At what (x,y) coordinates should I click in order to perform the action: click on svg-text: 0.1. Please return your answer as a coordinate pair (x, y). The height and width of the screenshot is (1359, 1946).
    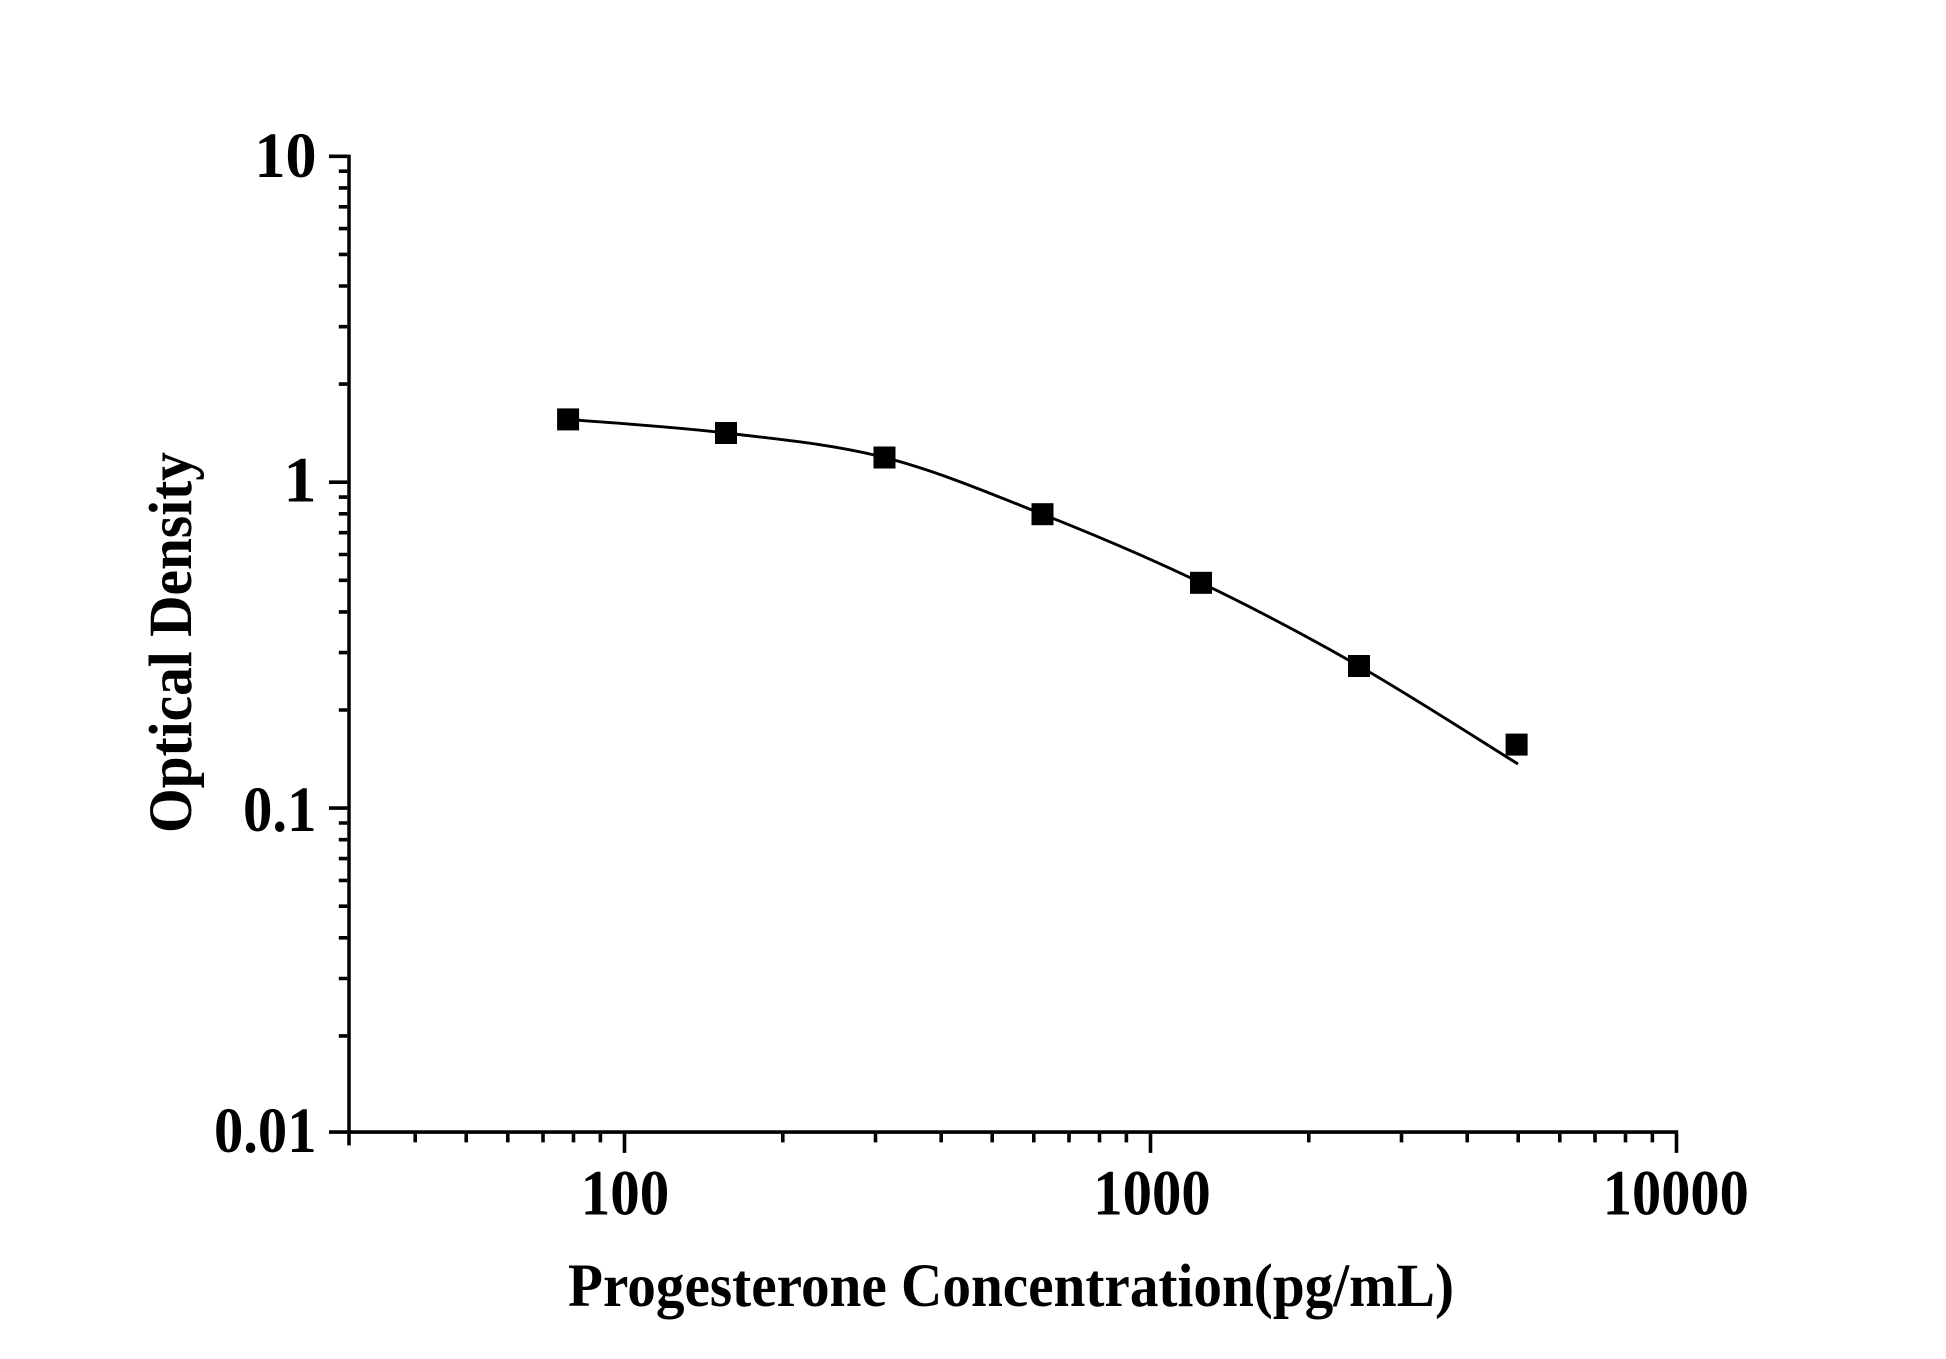
    Looking at the image, I should click on (280, 809).